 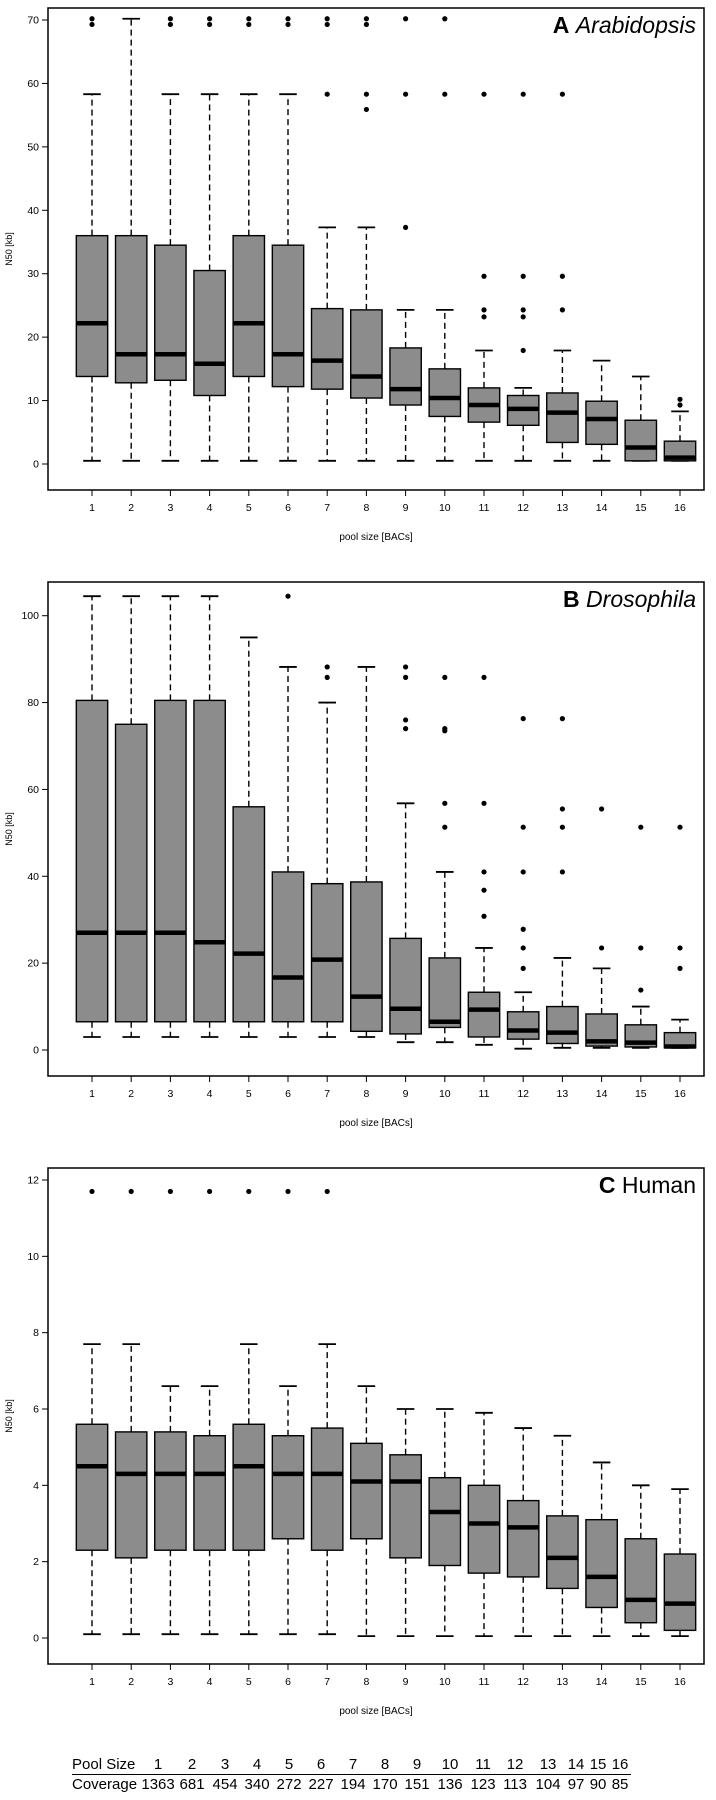 What do you see at coordinates (602, 508) in the screenshot?
I see `x-tick-label: 14` at bounding box center [602, 508].